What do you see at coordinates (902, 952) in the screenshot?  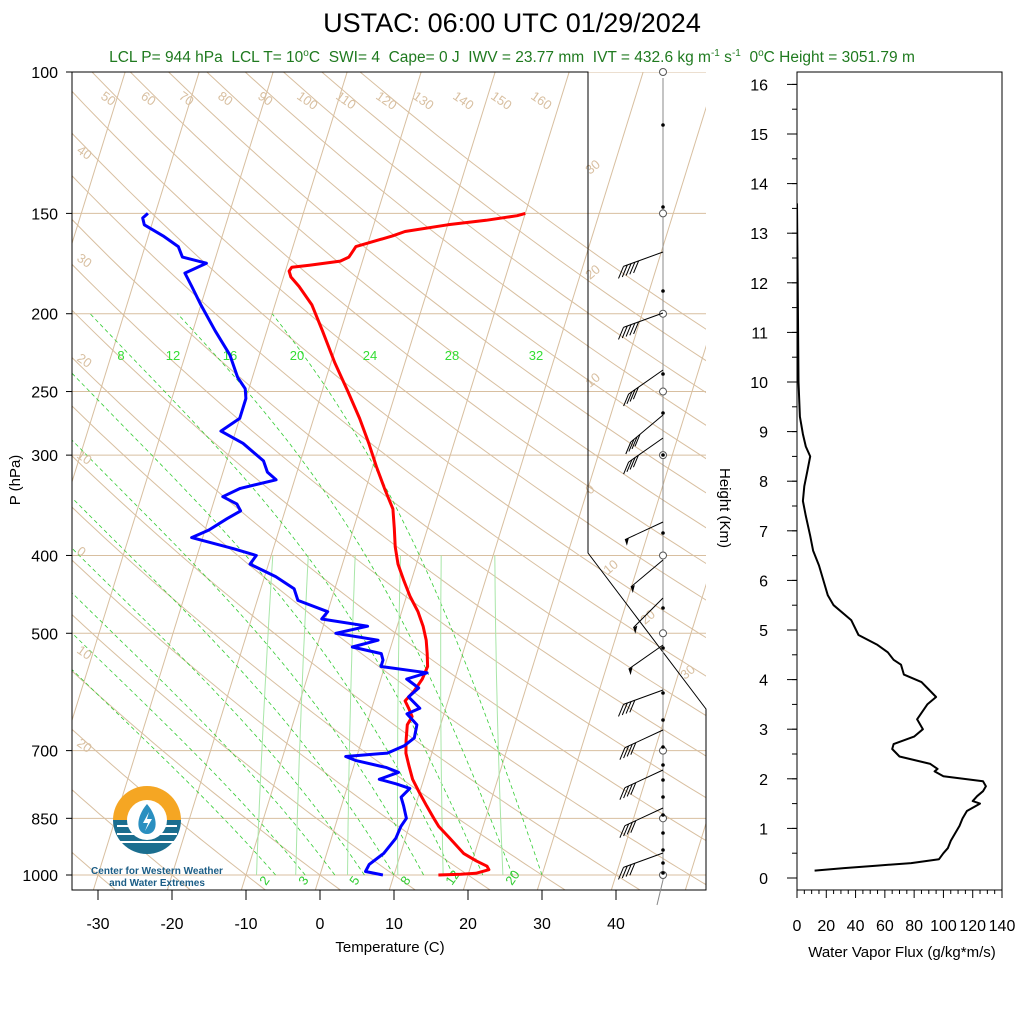 I see `flux-axis-title: Water Vapor Flux (g/kg*m/s)` at bounding box center [902, 952].